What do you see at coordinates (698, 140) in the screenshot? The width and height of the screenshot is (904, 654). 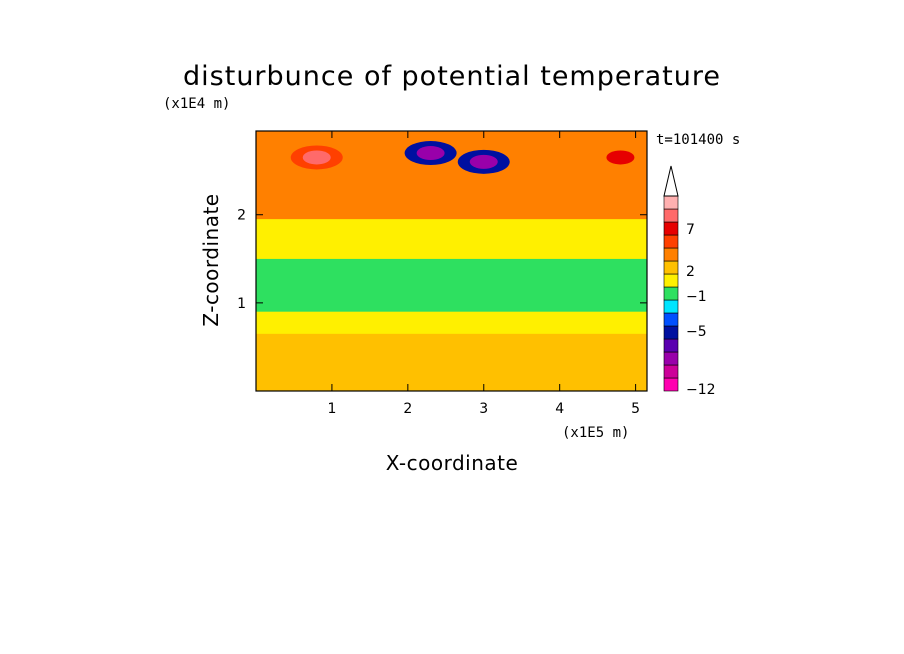 I see `time-label: t=101400 s` at bounding box center [698, 140].